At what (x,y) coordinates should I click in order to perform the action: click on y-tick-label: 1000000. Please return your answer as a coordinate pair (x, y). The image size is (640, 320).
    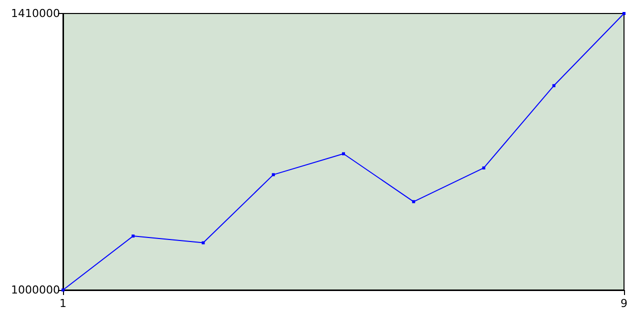
    Looking at the image, I should click on (35, 290).